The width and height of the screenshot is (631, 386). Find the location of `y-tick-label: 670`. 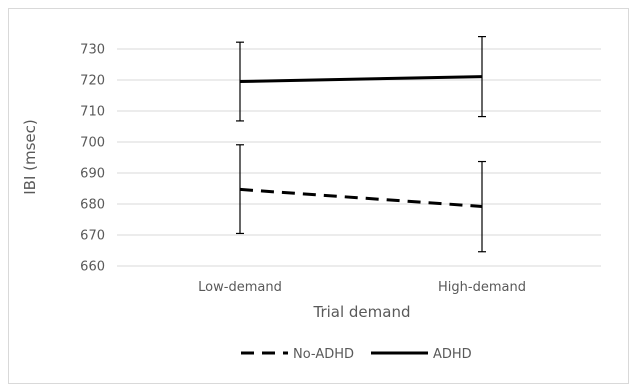

y-tick-label: 670 is located at coordinates (92, 236).